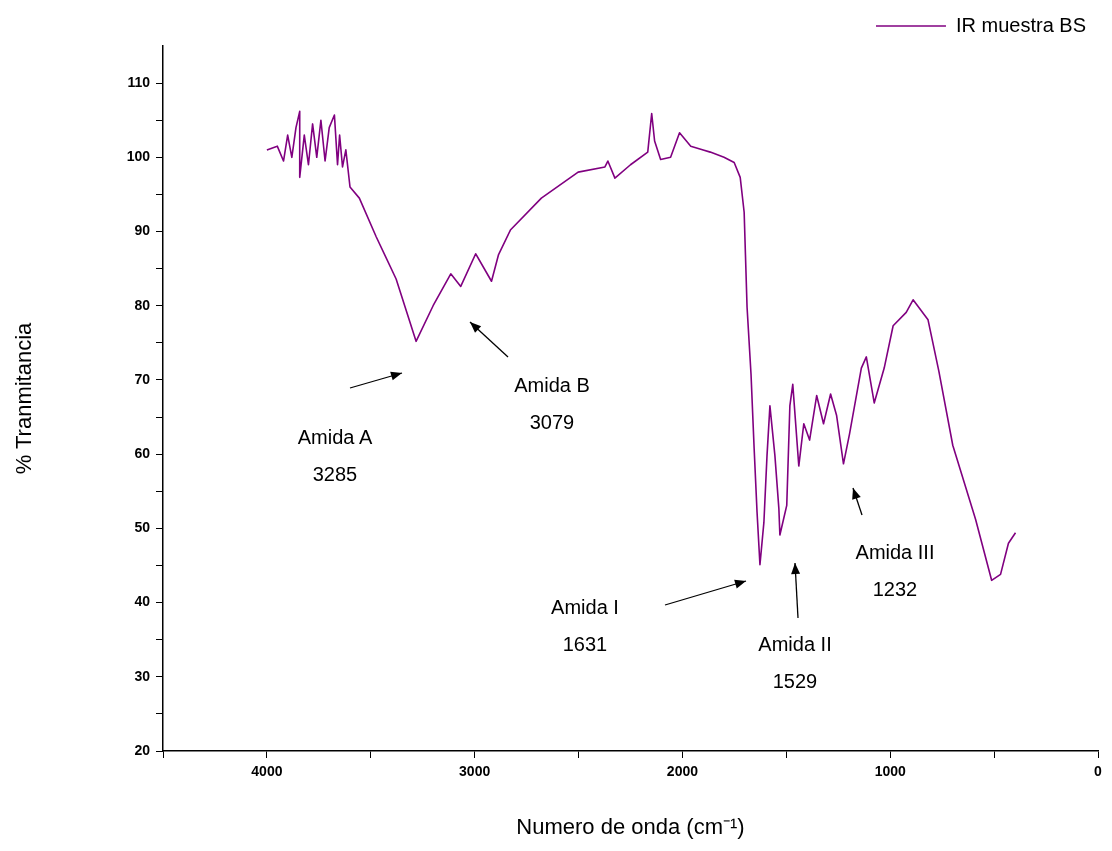 Image resolution: width=1112 pixels, height=851 pixels. What do you see at coordinates (138, 156) in the screenshot?
I see `y-tick-label: 100` at bounding box center [138, 156].